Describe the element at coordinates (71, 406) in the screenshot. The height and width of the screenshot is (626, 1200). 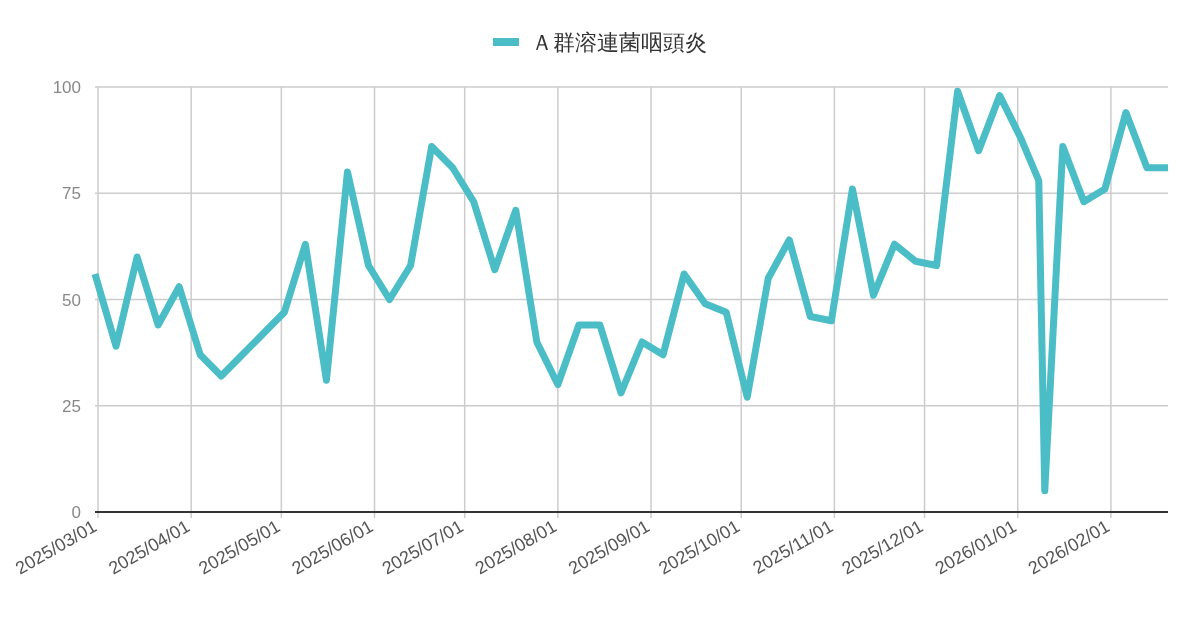
I see `y-tick-label: 25` at that location.